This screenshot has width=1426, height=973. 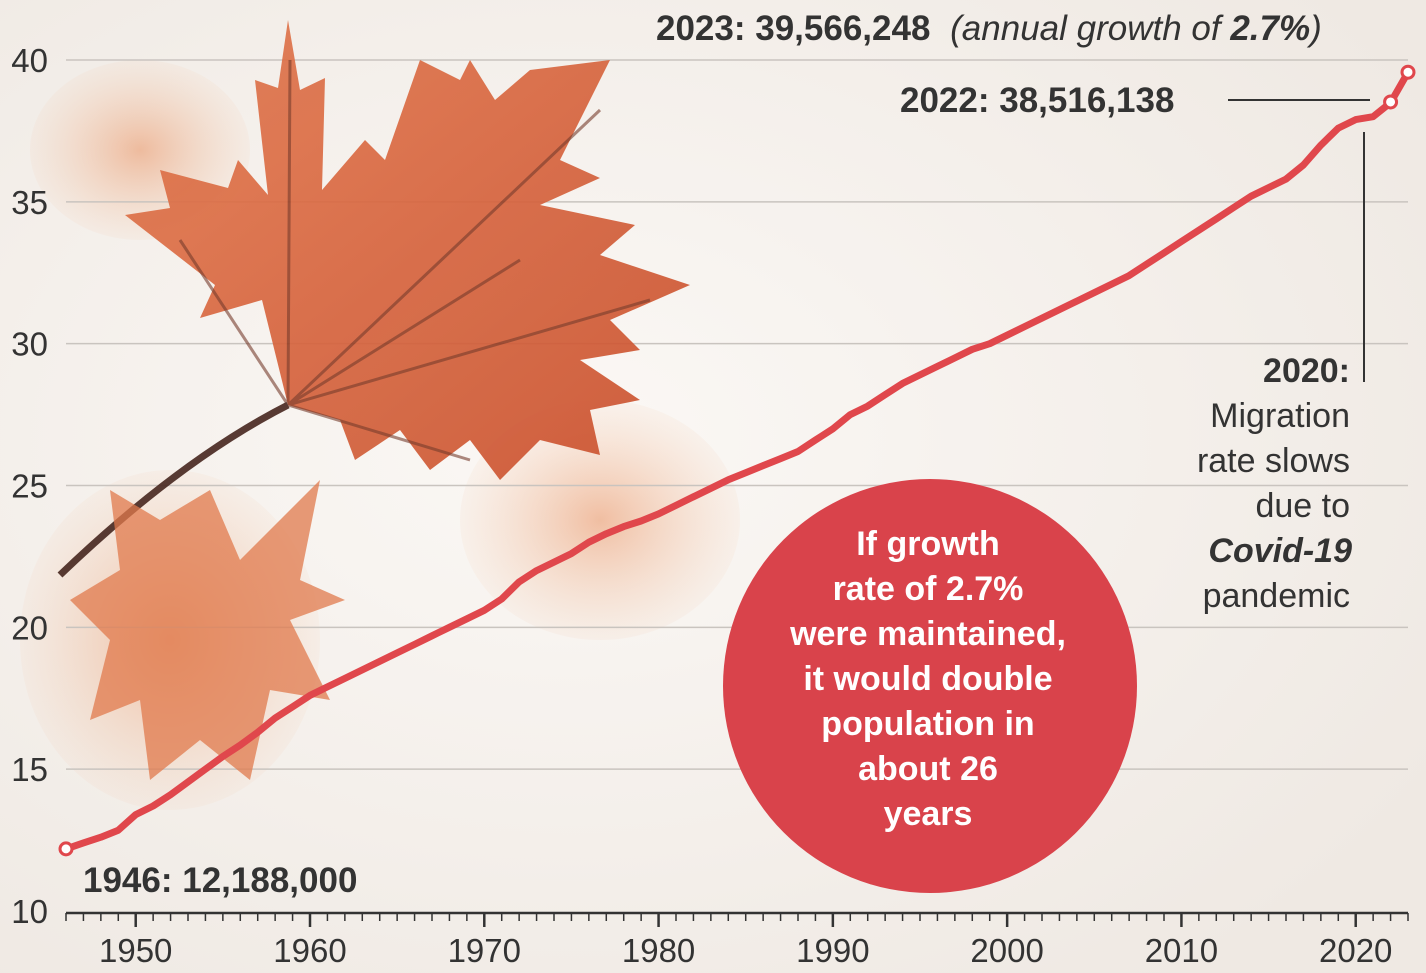 I want to click on x-tick-label: 1970, so click(x=484, y=950).